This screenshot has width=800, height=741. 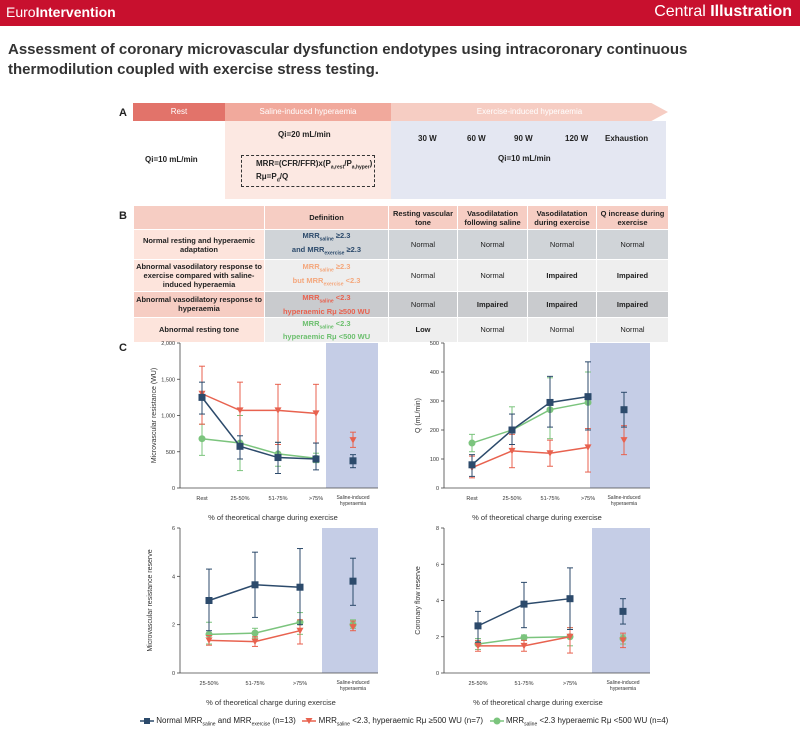 What do you see at coordinates (179, 112) in the screenshot?
I see `phase-rest-header: Rest` at bounding box center [179, 112].